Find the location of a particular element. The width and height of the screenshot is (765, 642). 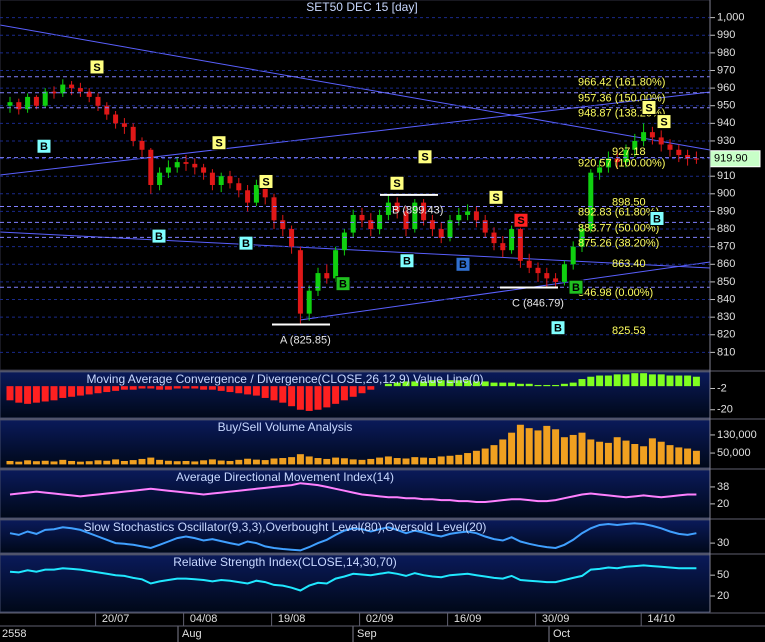

price-level-label: 863.40 is located at coordinates (629, 264).